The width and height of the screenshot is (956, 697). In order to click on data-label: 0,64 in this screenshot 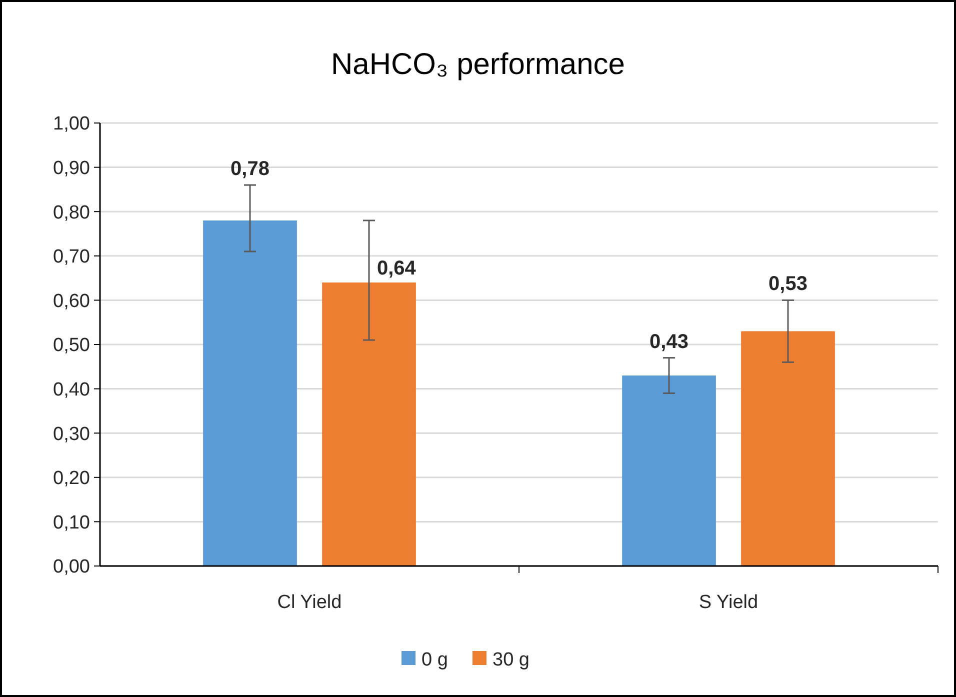, I will do `click(397, 268)`.